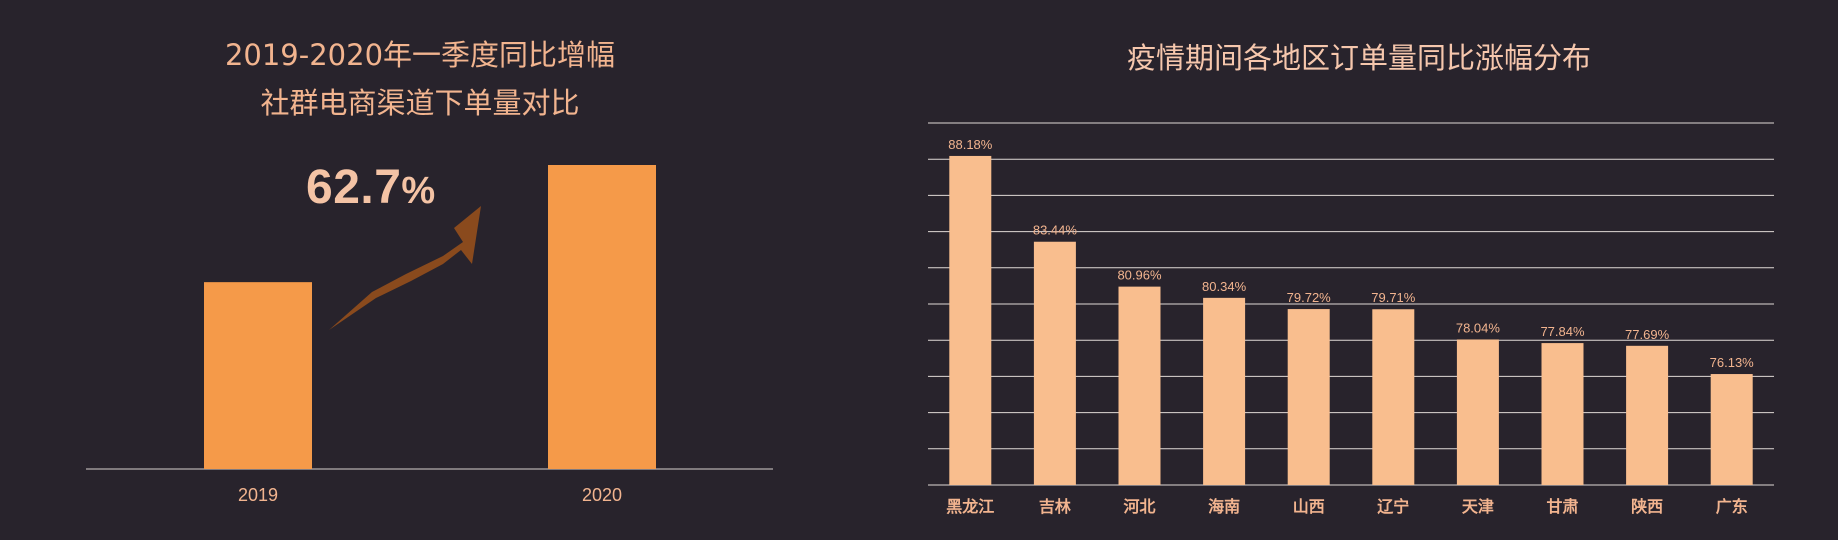 This screenshot has height=540, width=1838. I want to click on regional-chart-title: 疫情期间各地区订单量同比涨幅分布, so click(1358, 58).